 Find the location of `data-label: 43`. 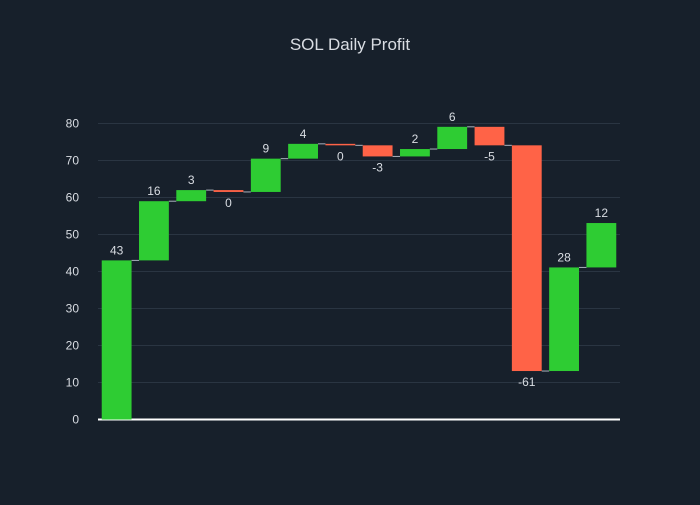

data-label: 43 is located at coordinates (117, 250).